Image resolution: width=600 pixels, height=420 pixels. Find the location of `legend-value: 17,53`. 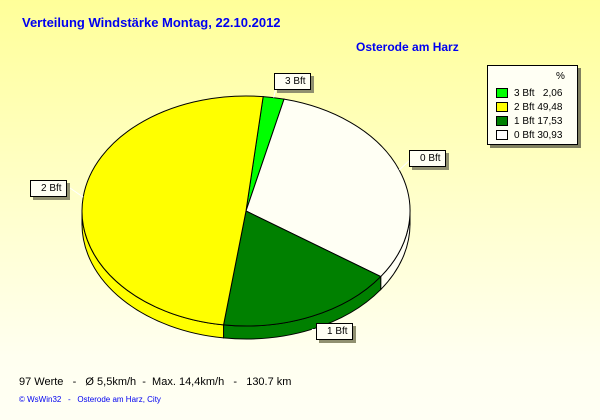

legend-value: 17,53 is located at coordinates (550, 121).